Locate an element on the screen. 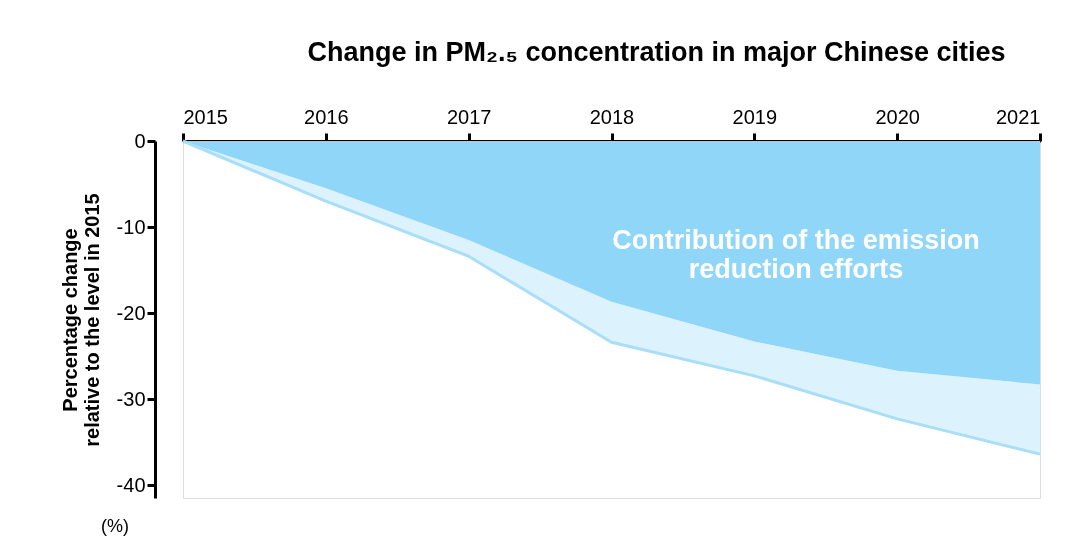 The width and height of the screenshot is (1071, 540). y-tick-label: -20 is located at coordinates (131, 312).